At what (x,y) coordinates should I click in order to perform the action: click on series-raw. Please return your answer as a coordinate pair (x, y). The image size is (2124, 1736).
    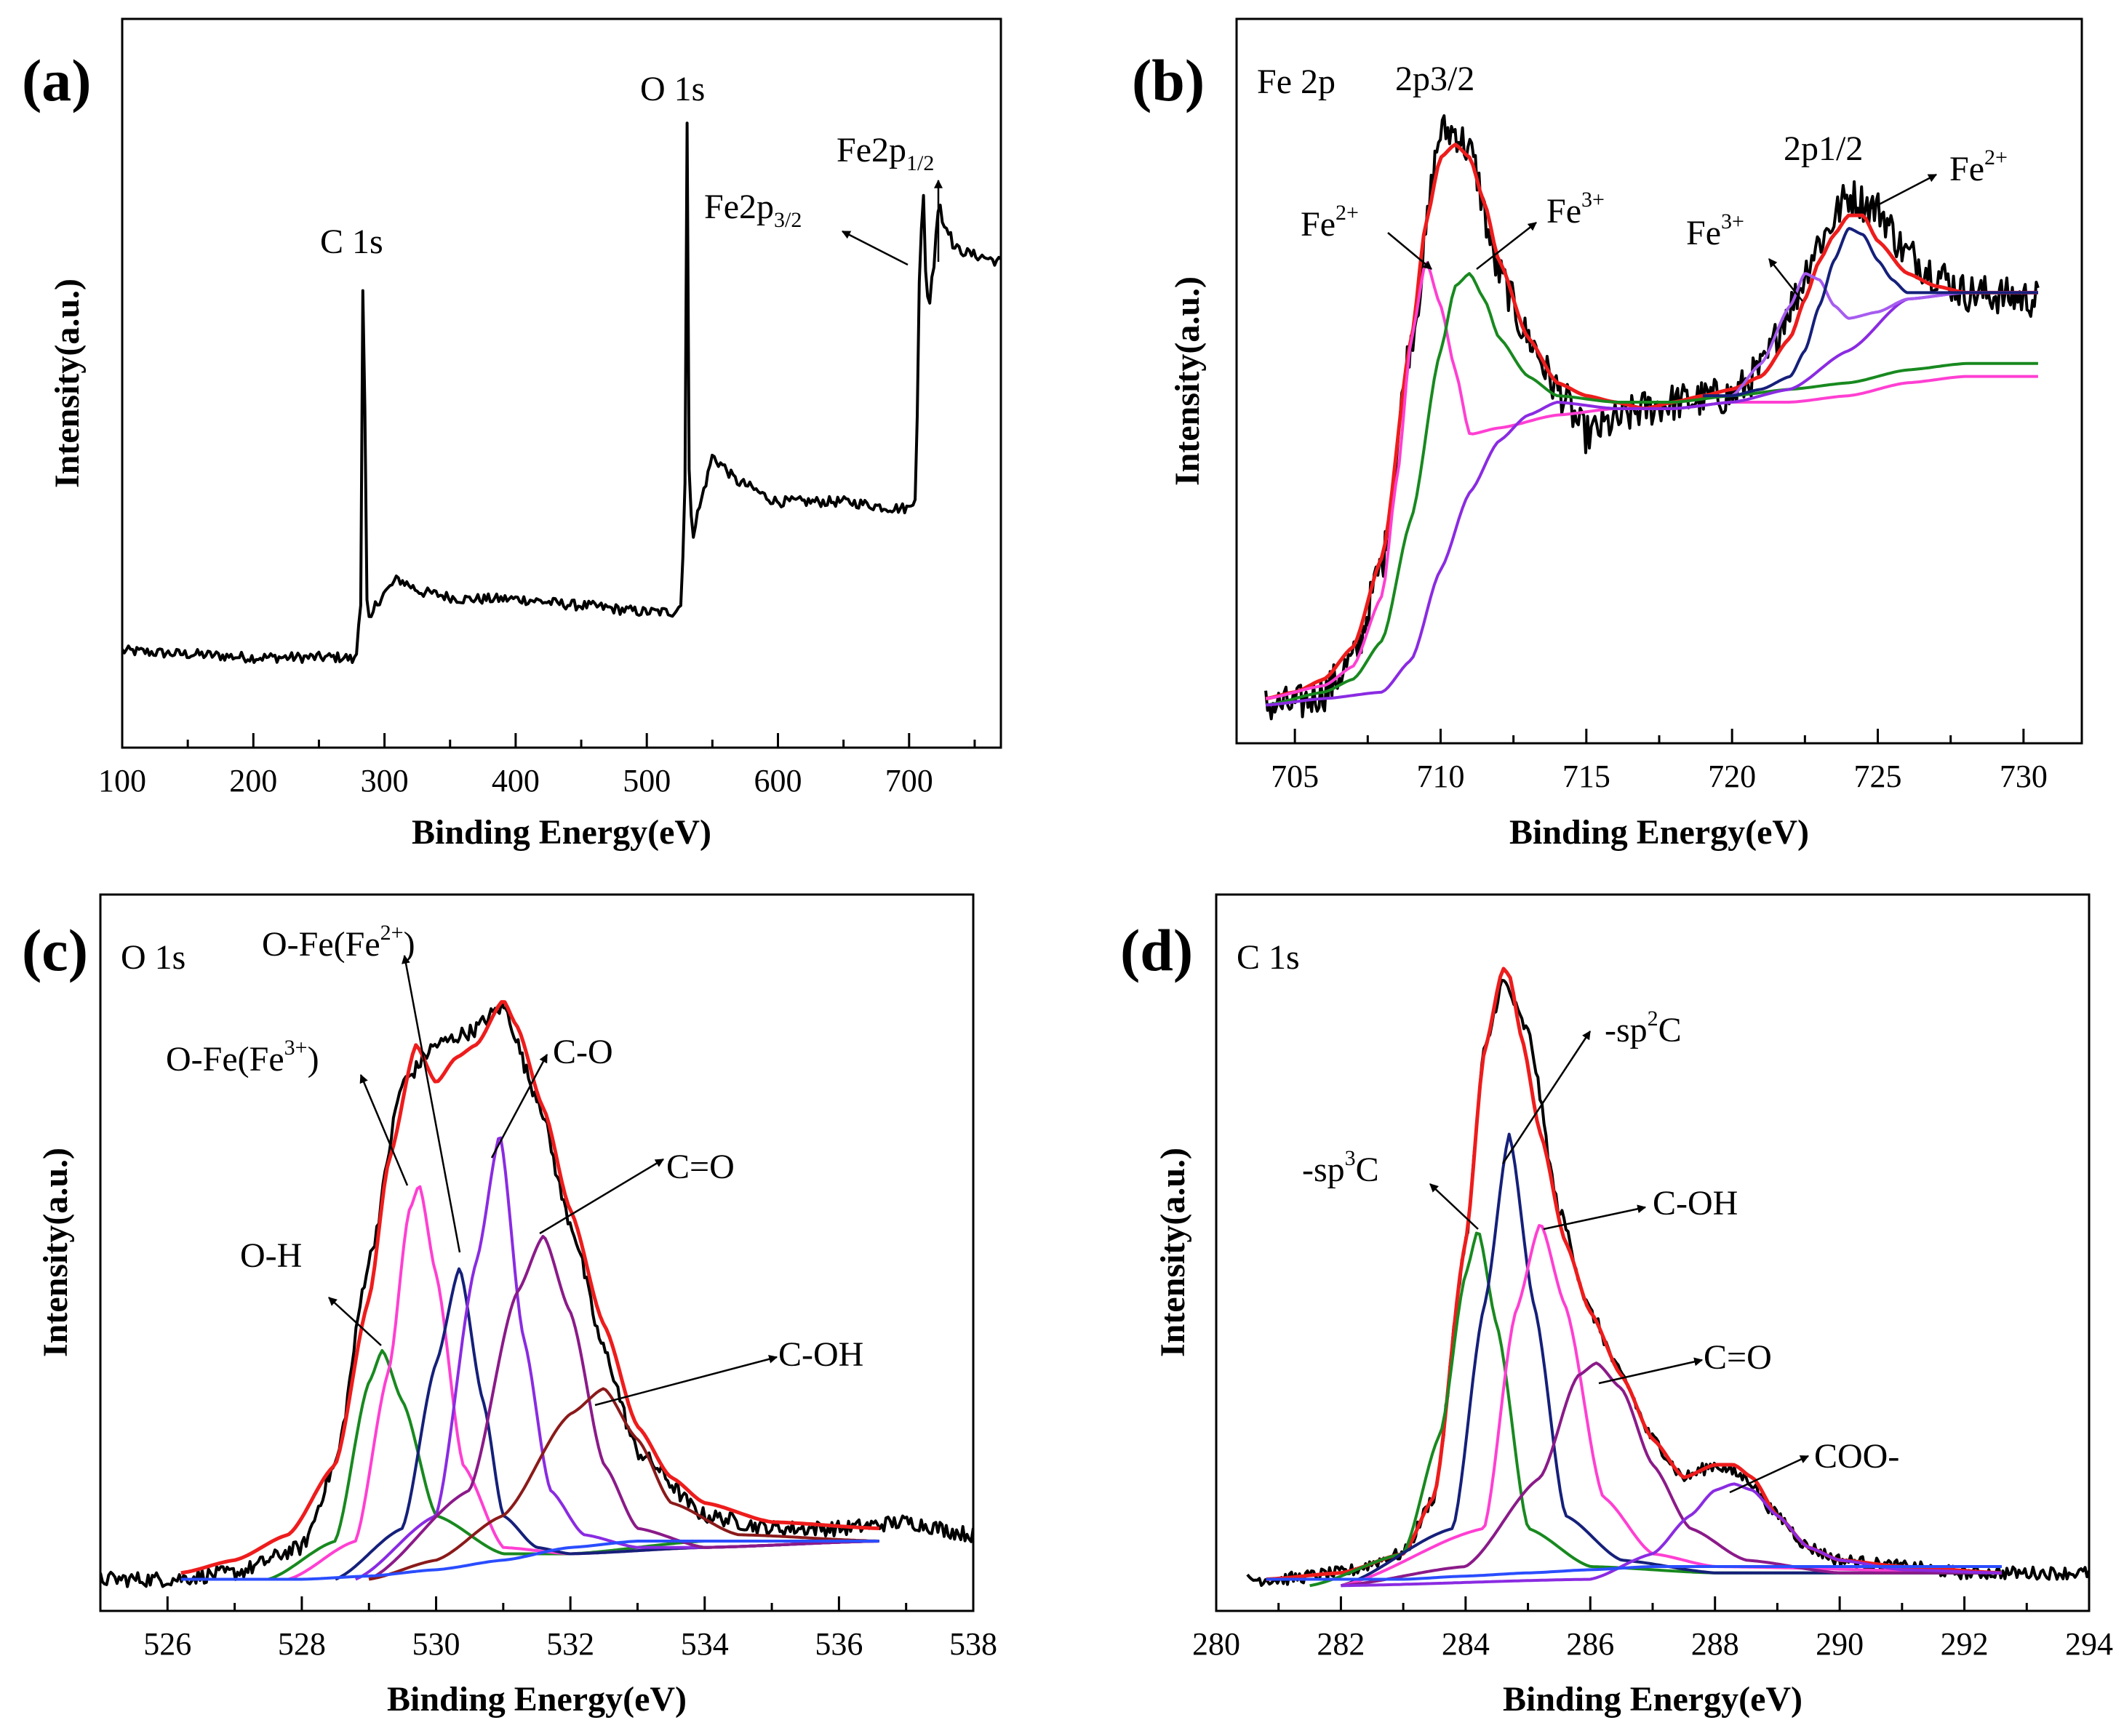
    Looking at the image, I should click on (536, 1294).